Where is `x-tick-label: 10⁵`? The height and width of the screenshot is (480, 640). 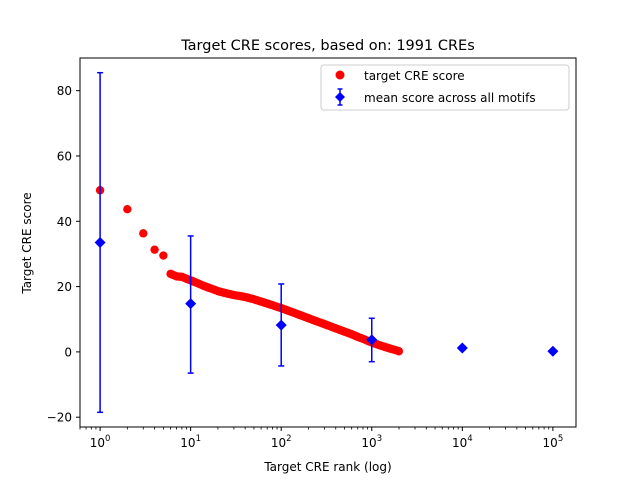 x-tick-label: 10⁵ is located at coordinates (553, 442).